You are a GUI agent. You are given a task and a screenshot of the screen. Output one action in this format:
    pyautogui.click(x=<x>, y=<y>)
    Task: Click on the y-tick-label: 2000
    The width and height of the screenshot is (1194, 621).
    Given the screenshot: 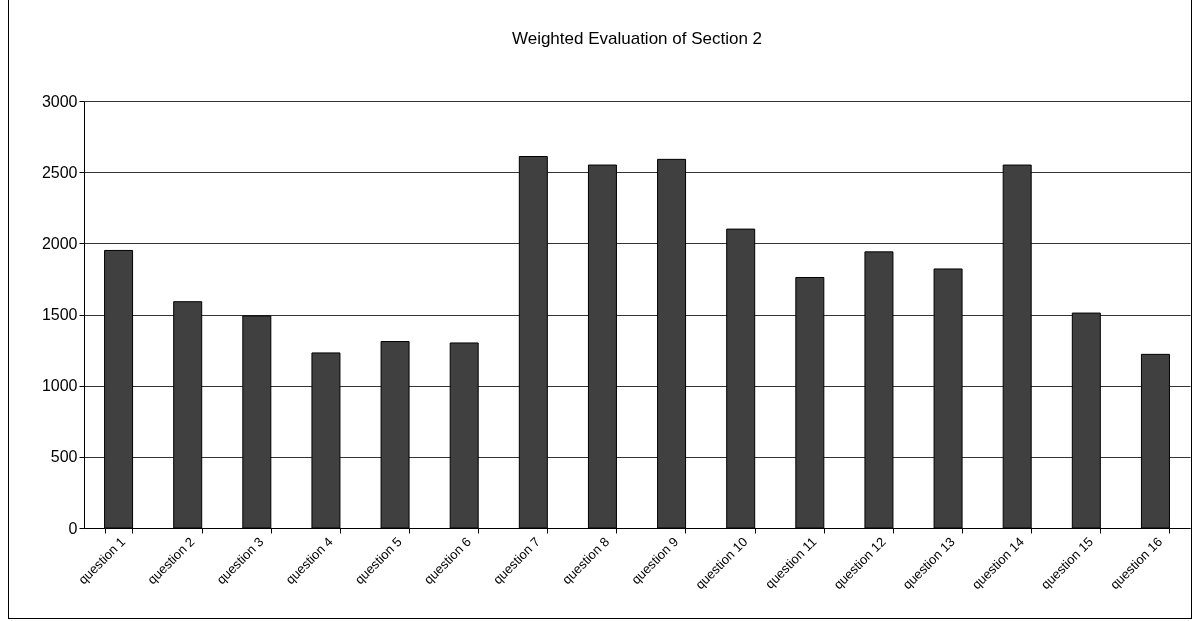 What is the action you would take?
    pyautogui.click(x=59, y=243)
    